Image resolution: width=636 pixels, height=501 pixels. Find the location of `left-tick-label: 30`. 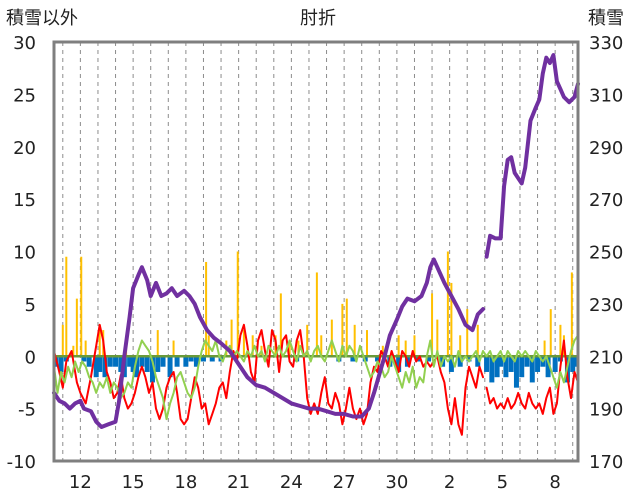

left-tick-label: 30 is located at coordinates (24, 43).